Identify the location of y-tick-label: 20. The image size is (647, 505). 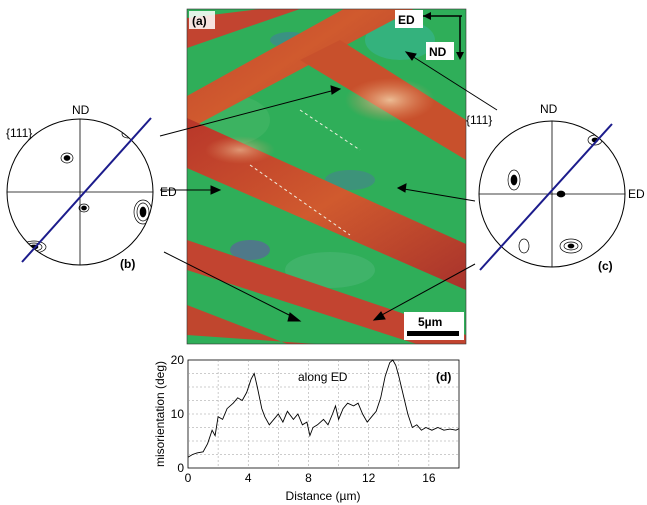
(178, 360).